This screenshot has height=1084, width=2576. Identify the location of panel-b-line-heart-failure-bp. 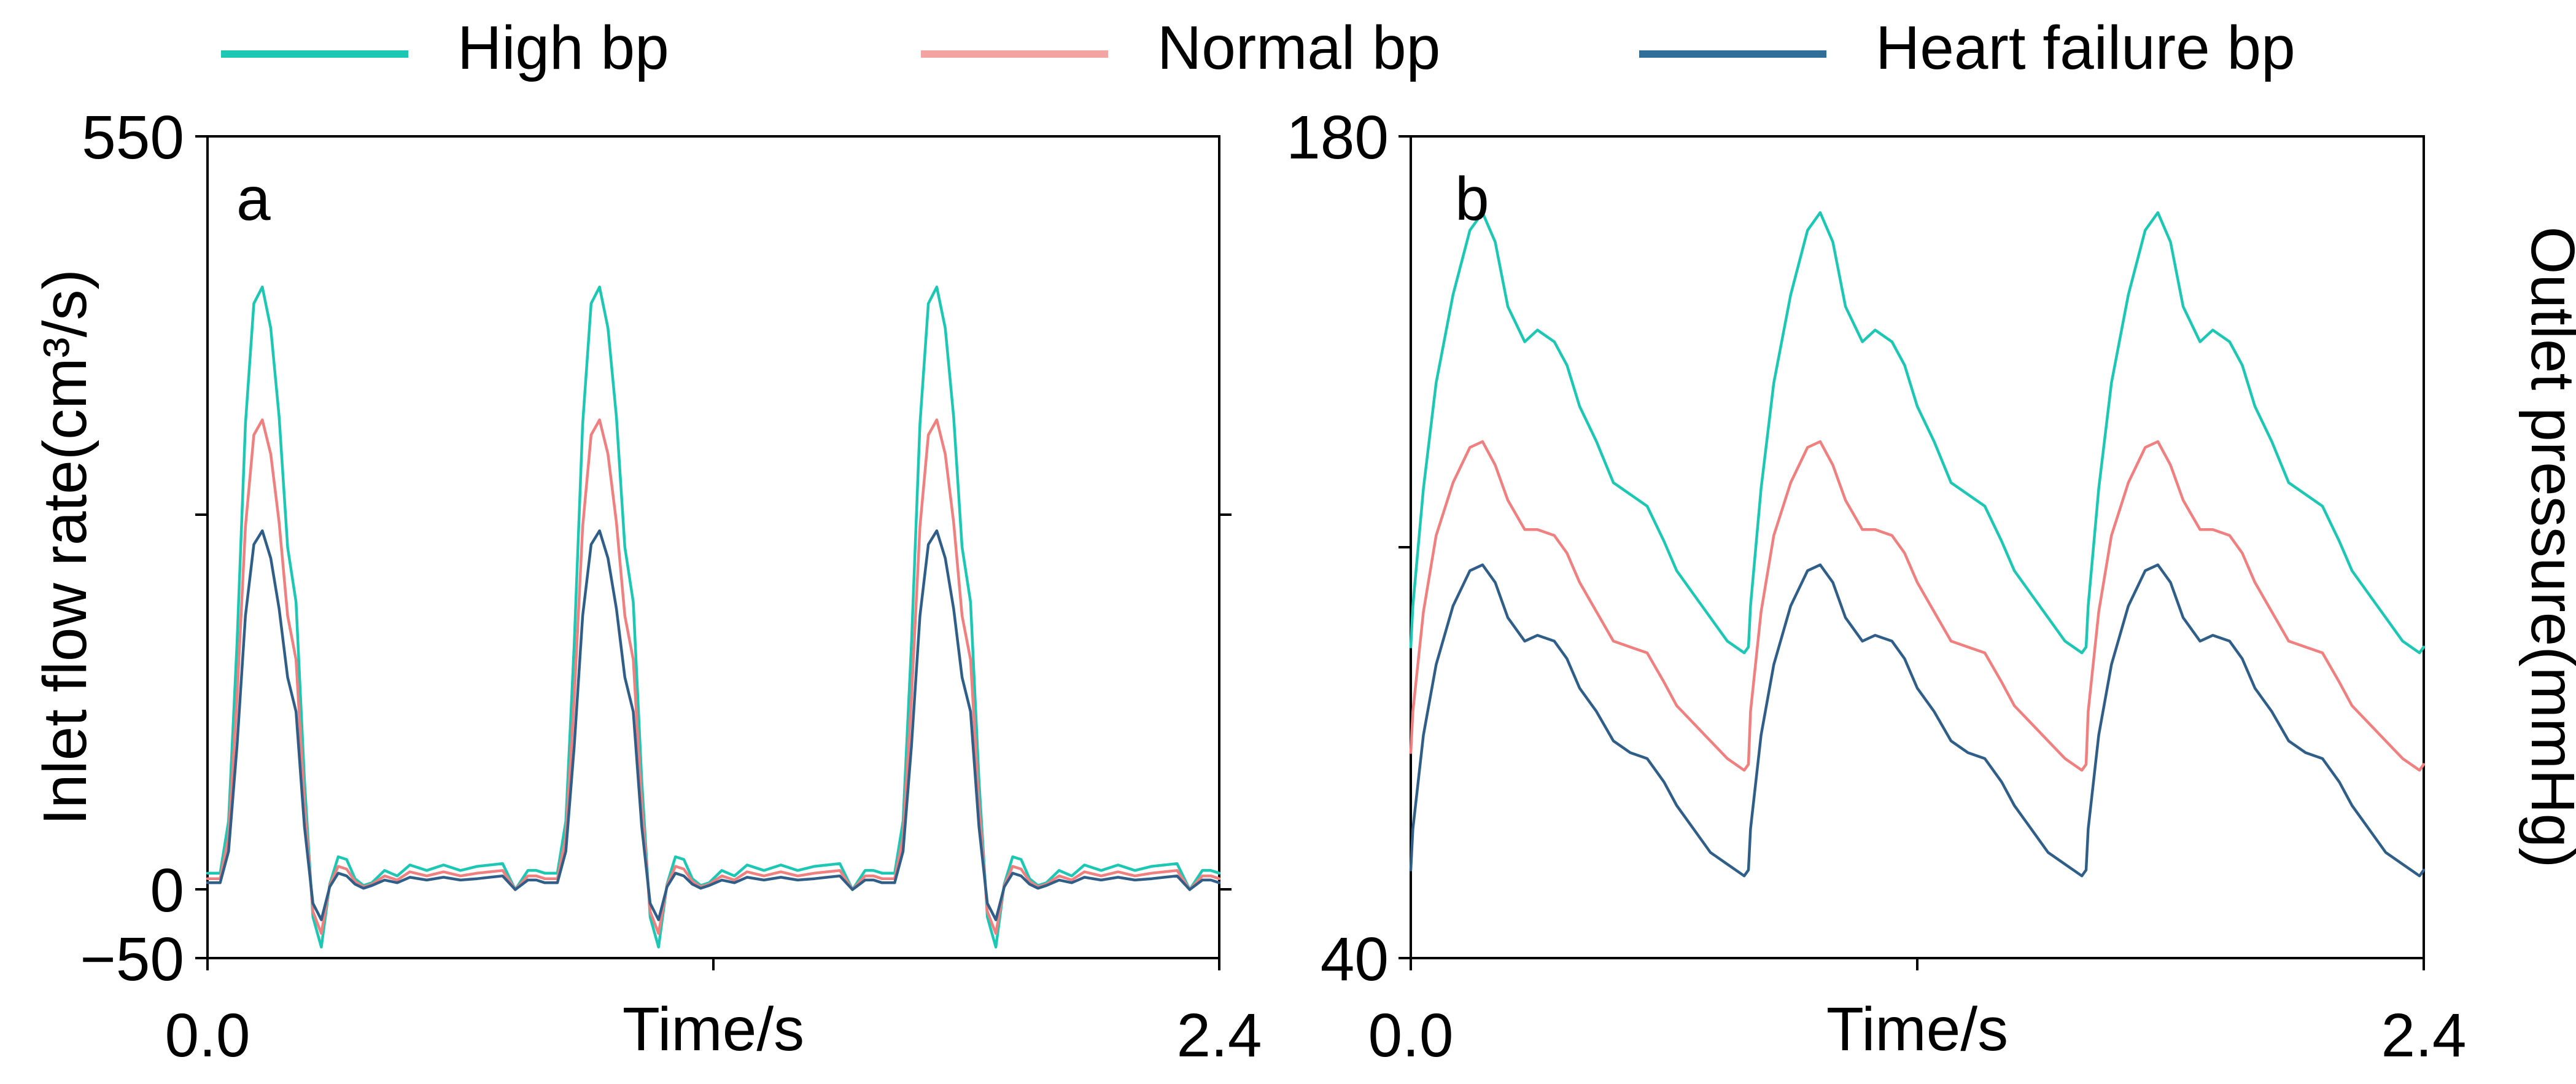
(1917, 720).